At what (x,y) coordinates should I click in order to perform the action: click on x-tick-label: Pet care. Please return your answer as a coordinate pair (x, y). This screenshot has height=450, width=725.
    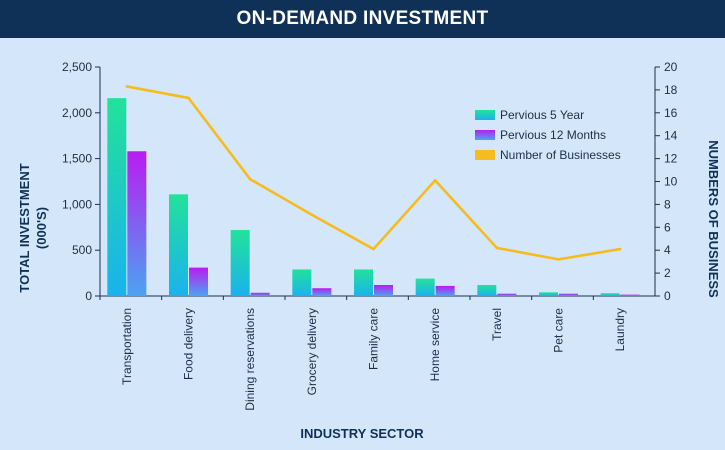
    Looking at the image, I should click on (559, 330).